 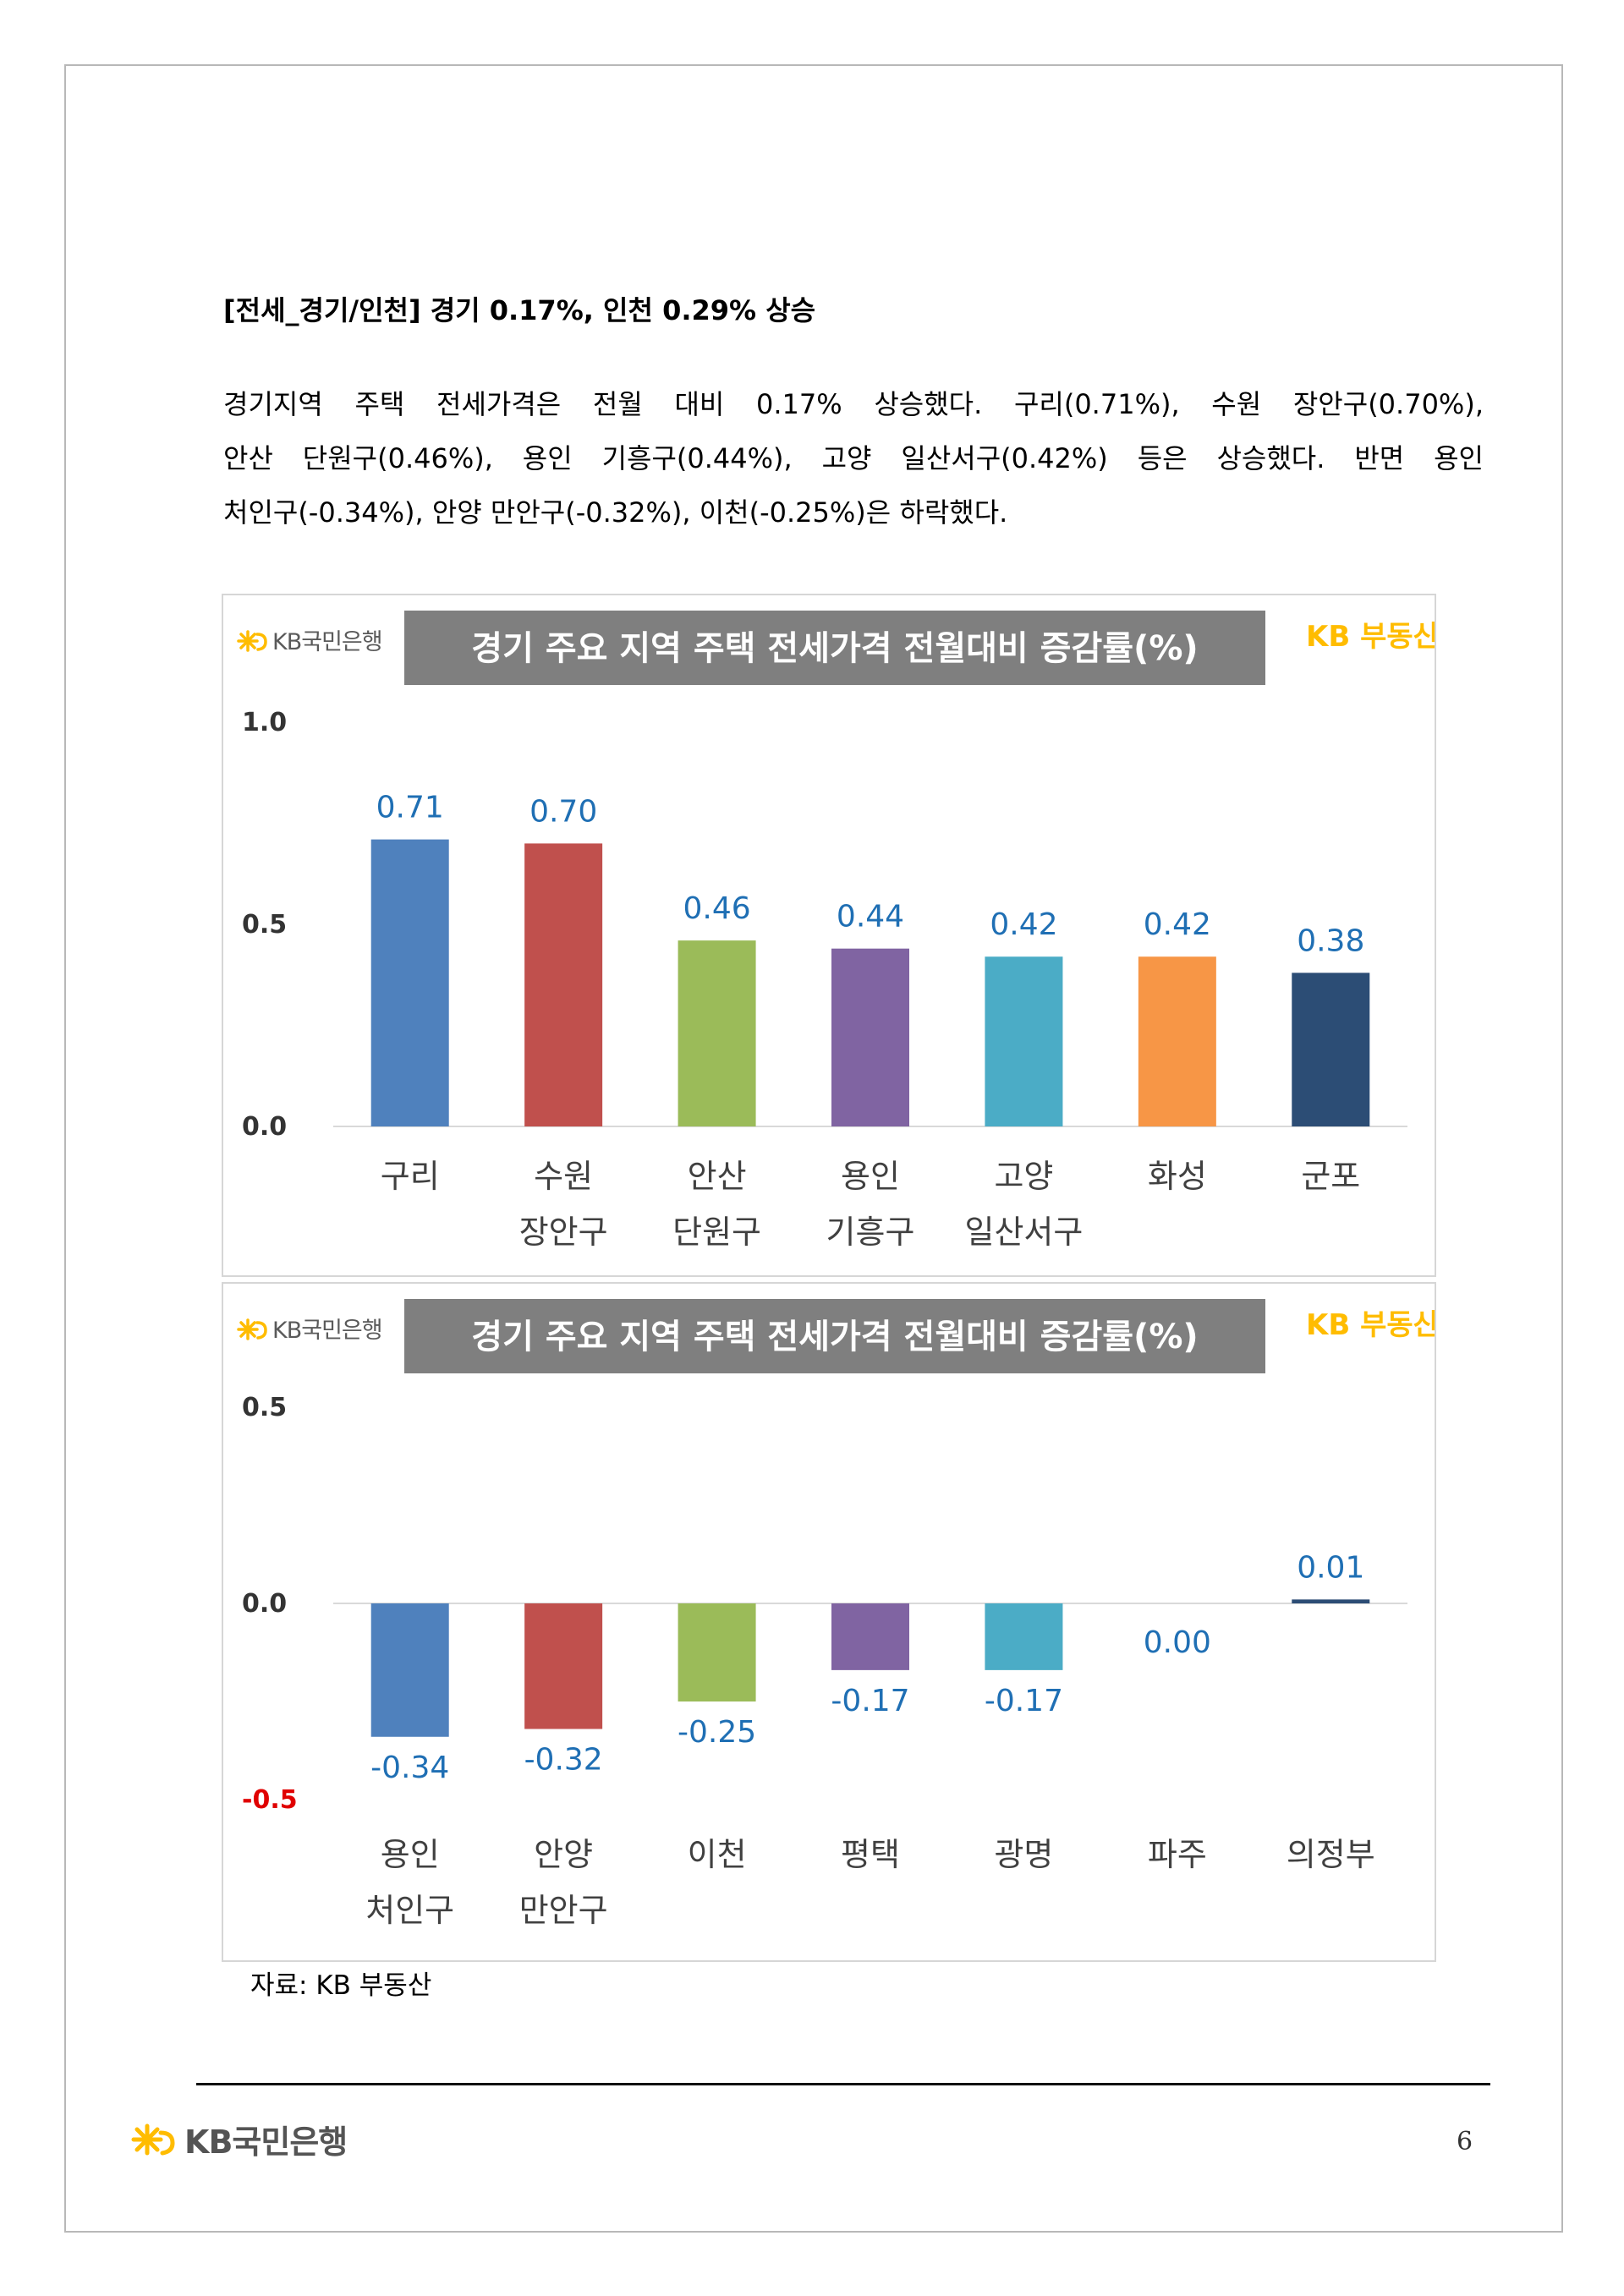 What do you see at coordinates (1331, 1176) in the screenshot?
I see `category-label: 군포` at bounding box center [1331, 1176].